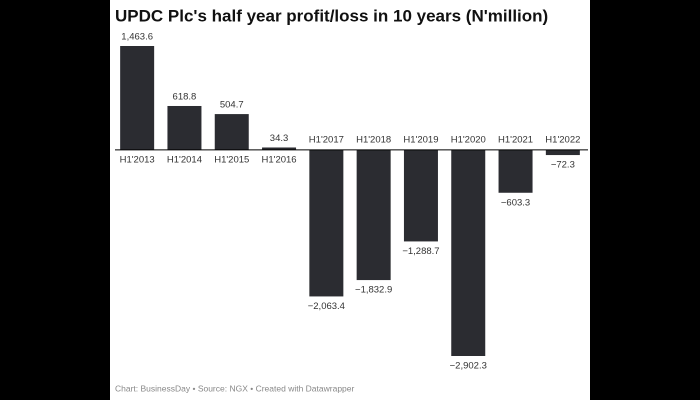  I want to click on value-label: −1,288.7, so click(420, 251).